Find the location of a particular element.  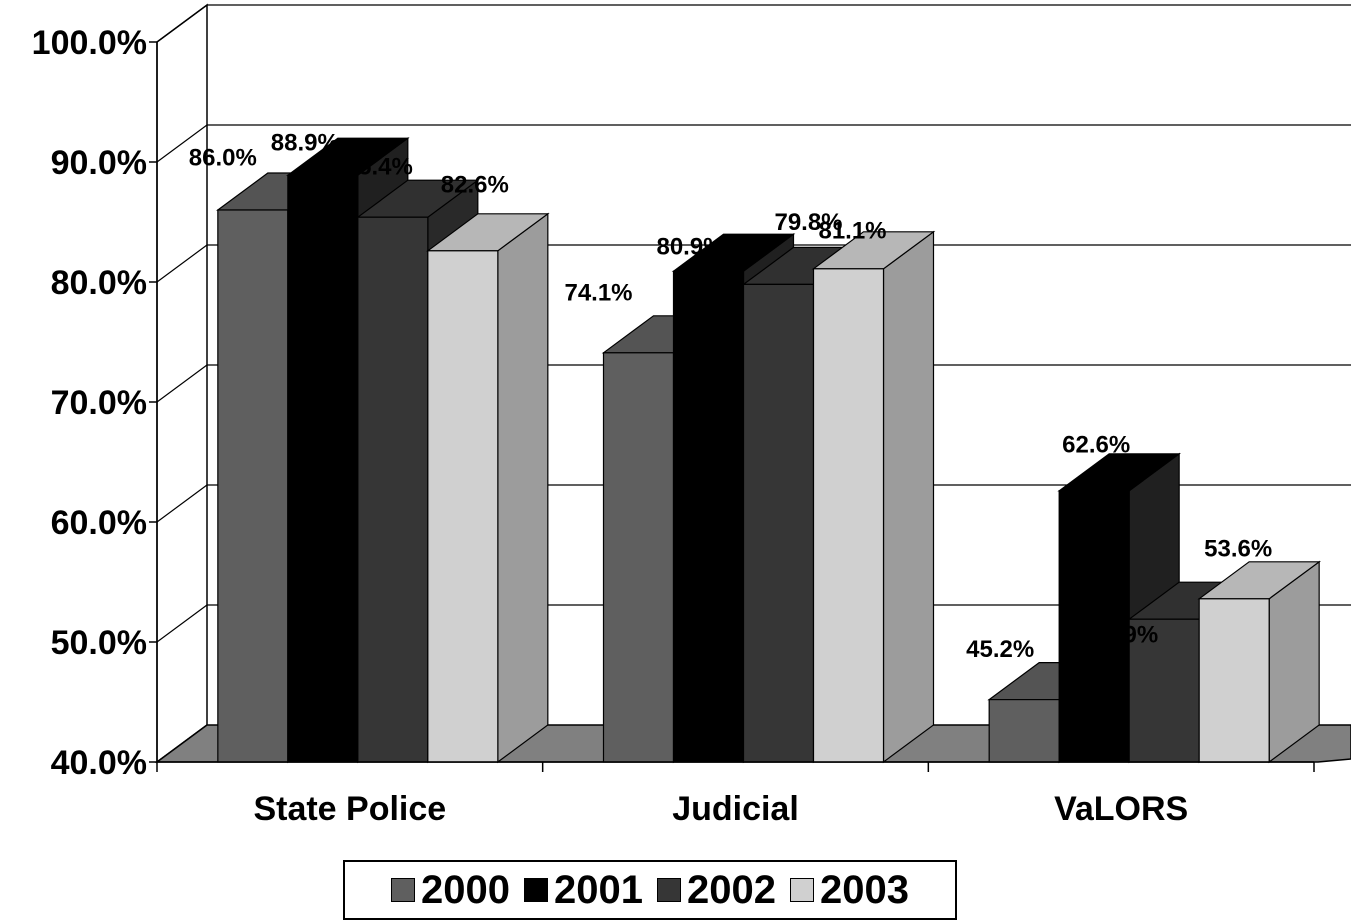

legend: 2000 2001 2002 2003 is located at coordinates (650, 890).